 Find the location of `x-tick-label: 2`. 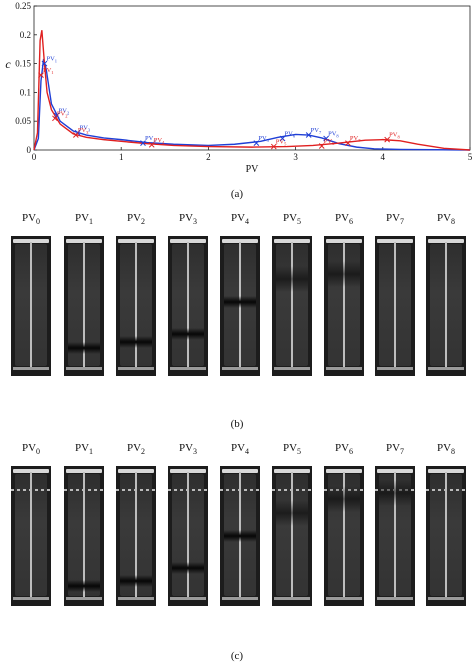

x-tick-label: 2 is located at coordinates (208, 157).